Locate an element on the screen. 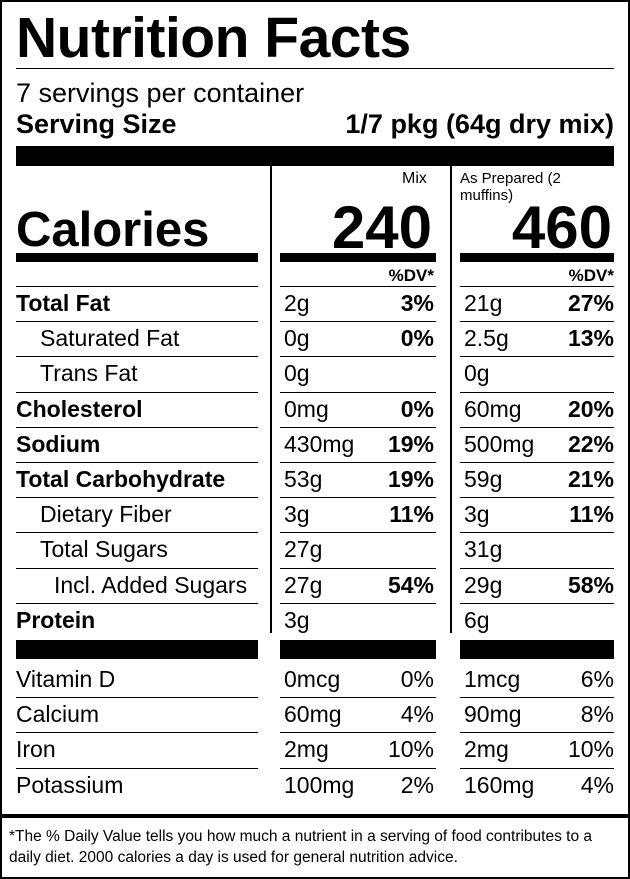 This screenshot has width=630, height=879. prepared-dv: 10% is located at coordinates (590, 749).